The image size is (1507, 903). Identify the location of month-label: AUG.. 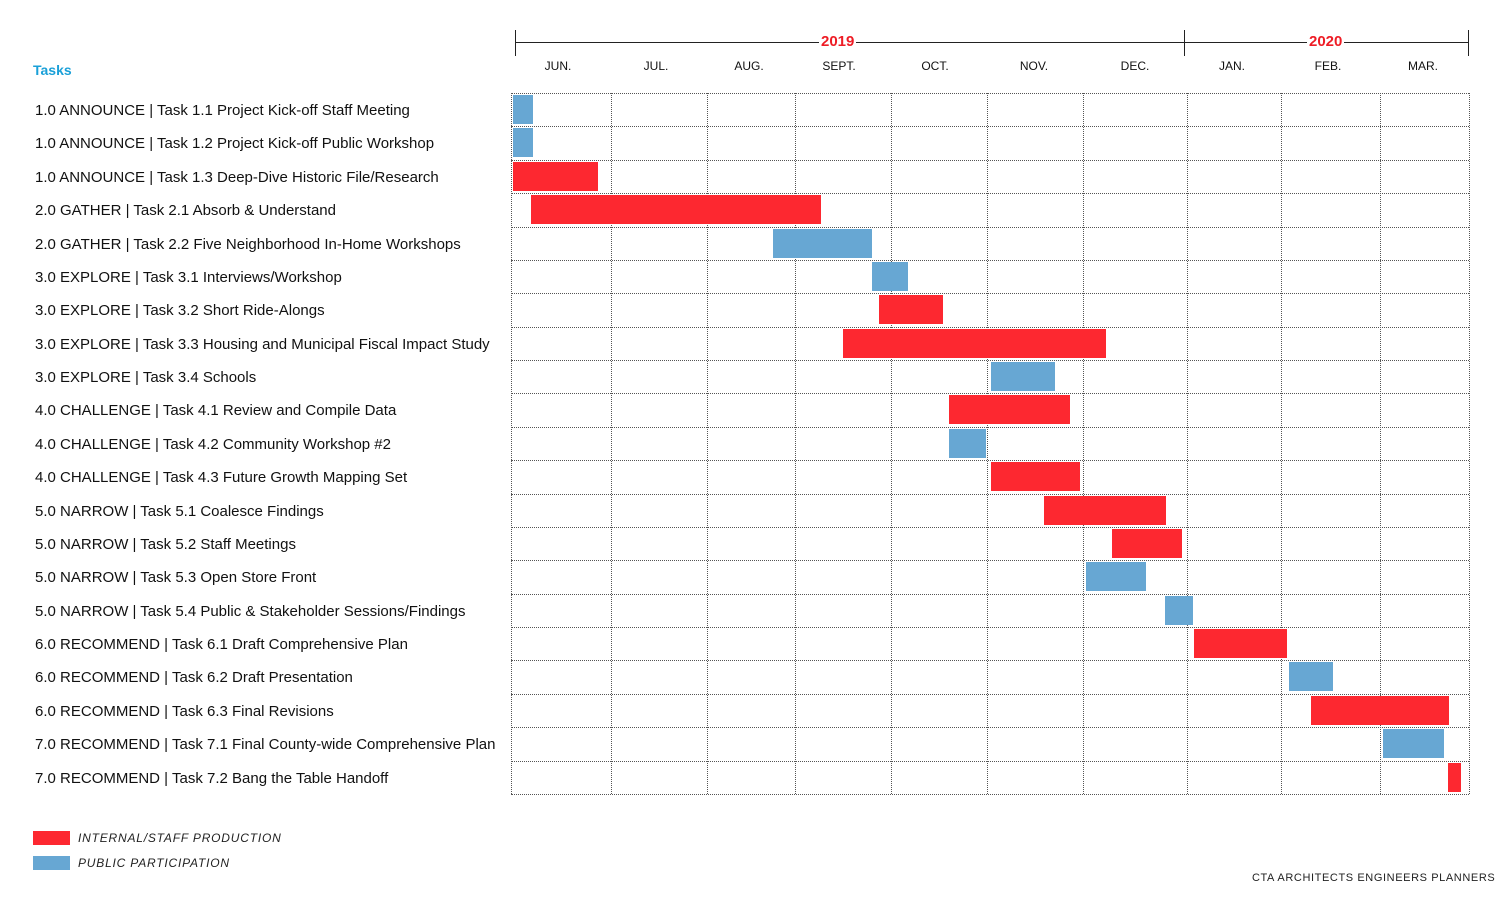
(749, 66).